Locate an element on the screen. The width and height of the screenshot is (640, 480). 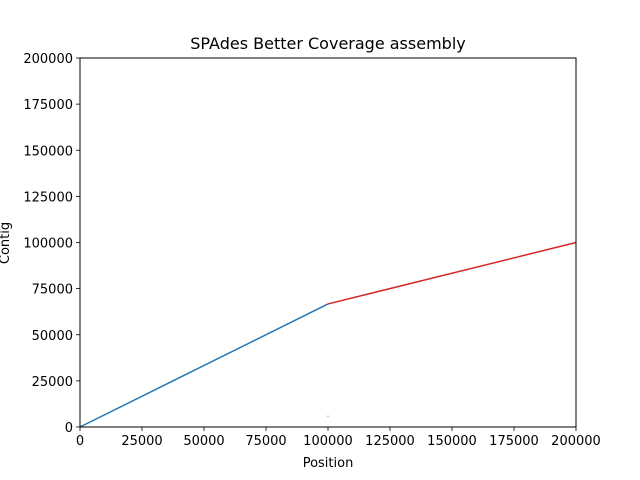
x-tick-label: 100000 is located at coordinates (328, 441).